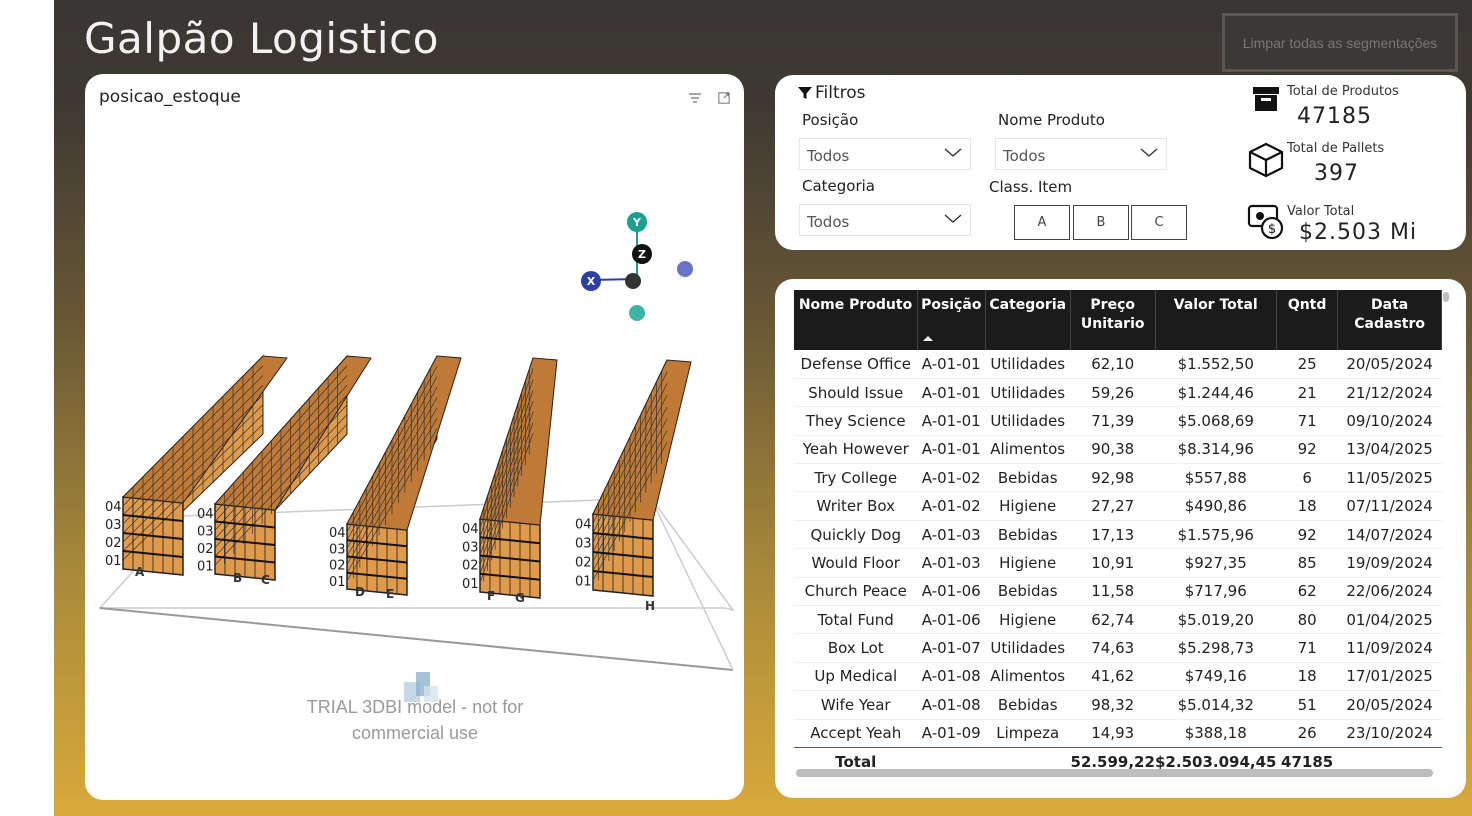  What do you see at coordinates (633, 281) in the screenshot?
I see `axis-neg-z-handle` at bounding box center [633, 281].